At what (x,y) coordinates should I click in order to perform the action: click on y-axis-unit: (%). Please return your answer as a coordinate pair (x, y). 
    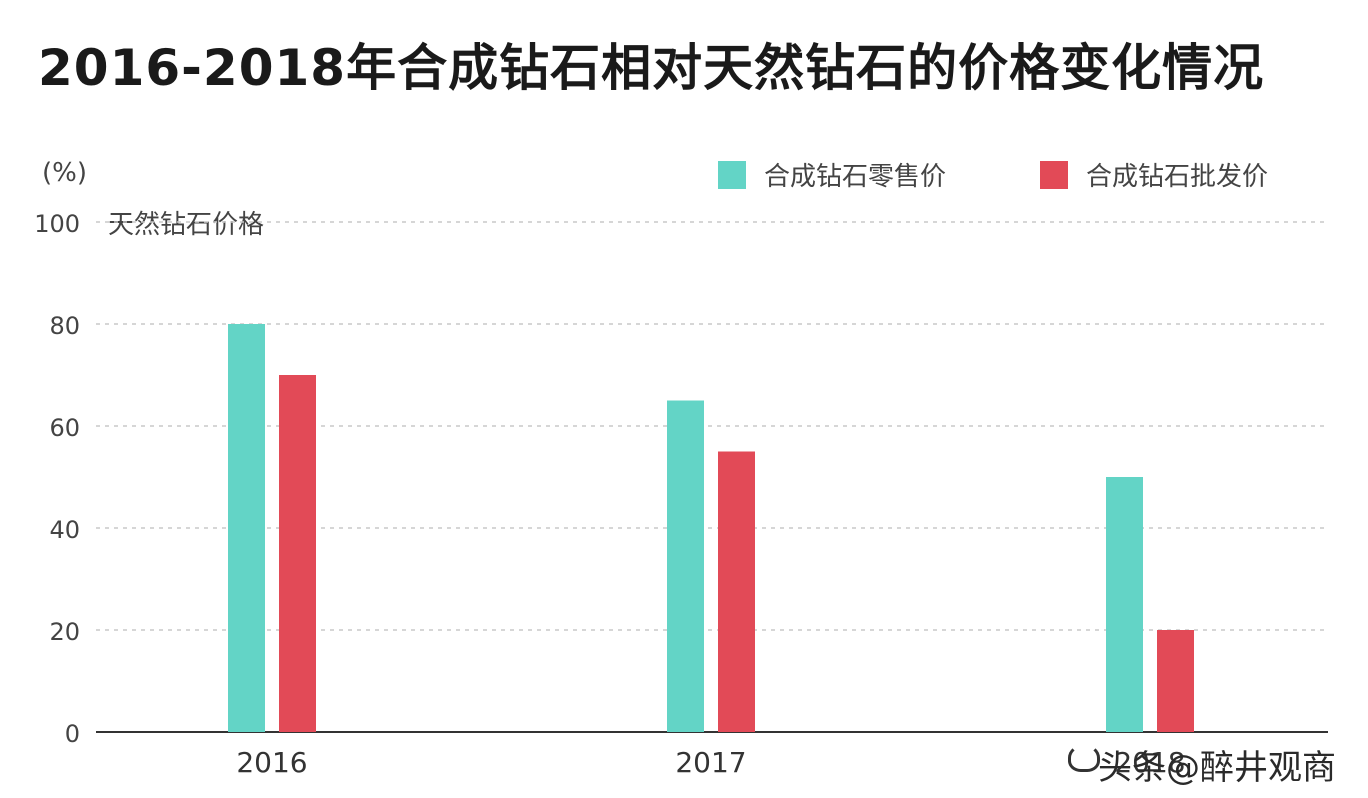
    Looking at the image, I should click on (64, 173).